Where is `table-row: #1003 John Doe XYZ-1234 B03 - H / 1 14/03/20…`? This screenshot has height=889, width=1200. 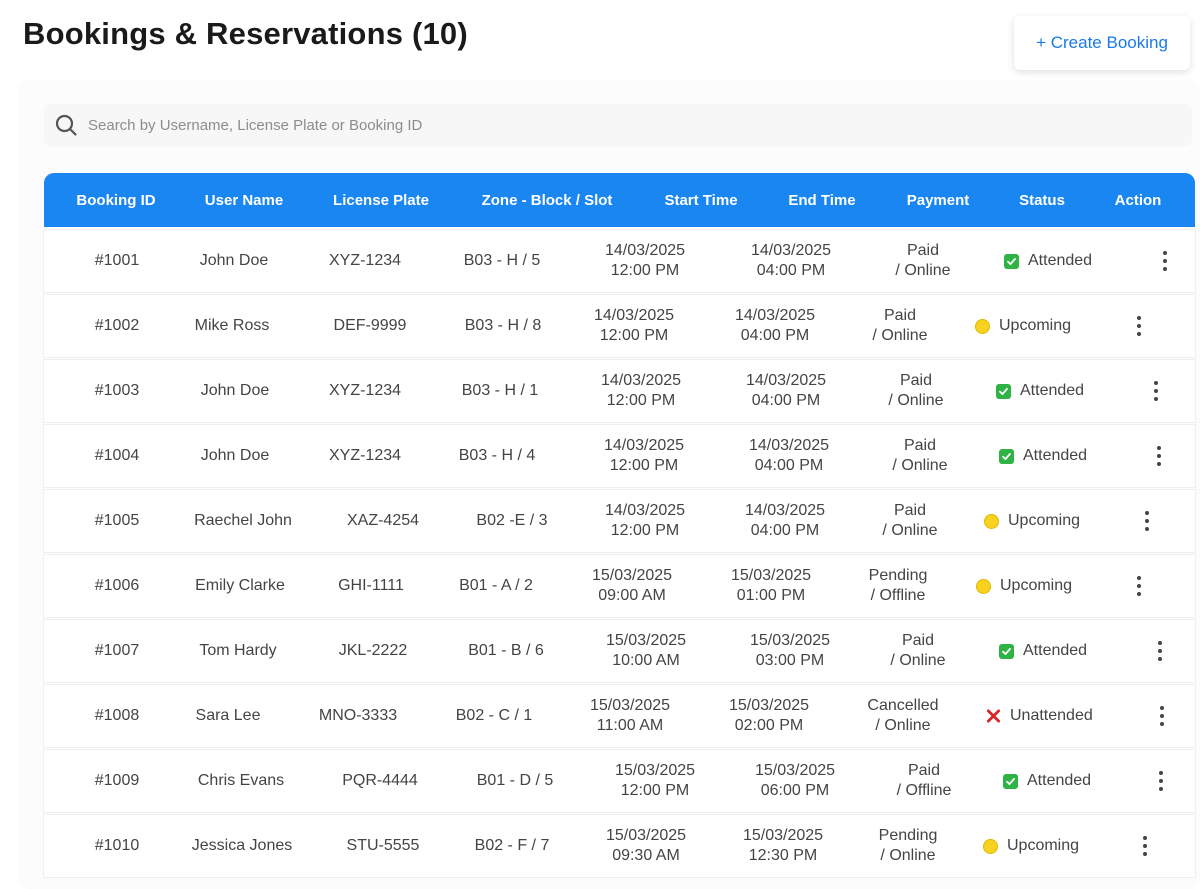 table-row: #1003 John Doe XYZ-1234 B03 - H / 1 14/03/20… is located at coordinates (619, 391).